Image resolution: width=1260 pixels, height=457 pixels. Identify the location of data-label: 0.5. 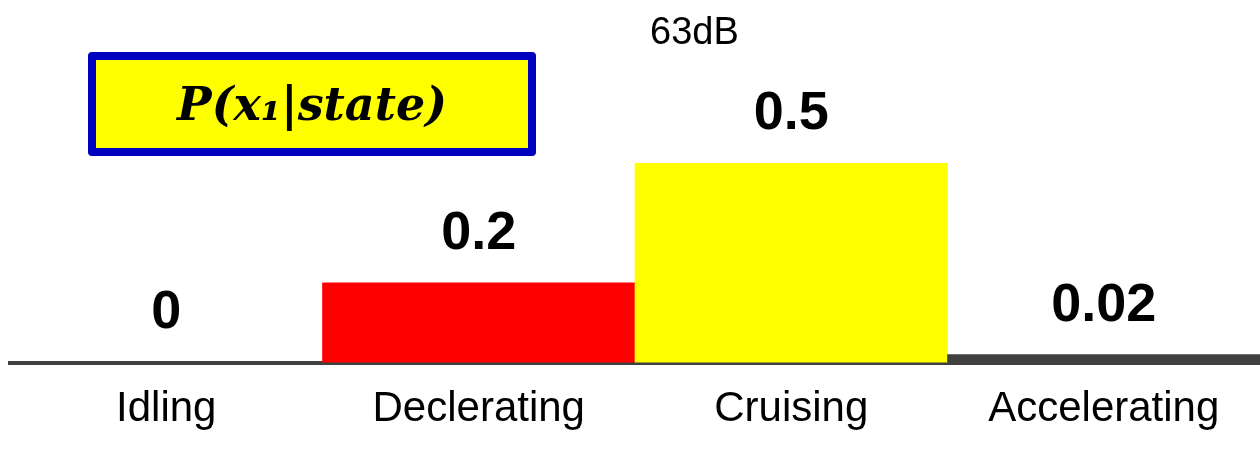
(791, 109).